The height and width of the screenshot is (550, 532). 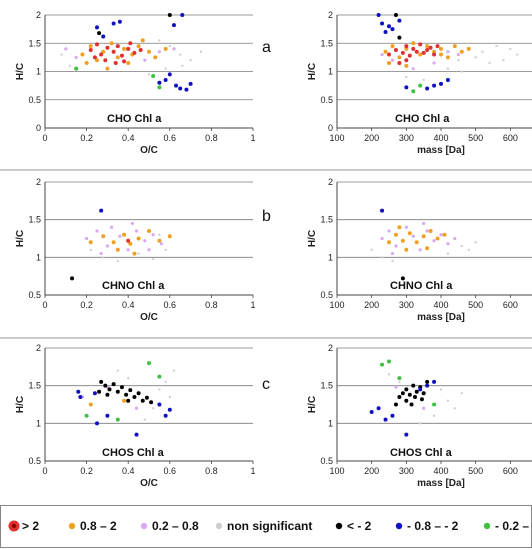 I want to click on legend-label: 0.2 – 0.8, so click(x=175, y=526).